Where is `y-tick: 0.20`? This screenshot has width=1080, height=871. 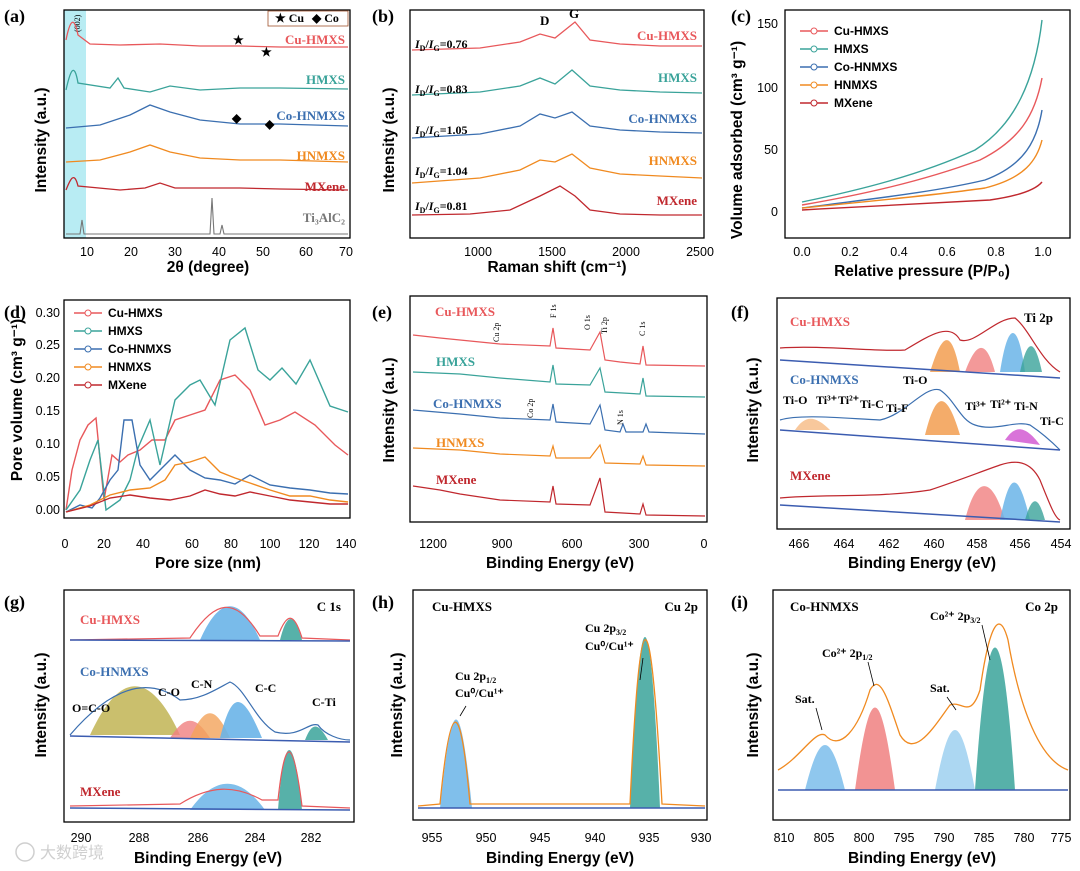
y-tick: 0.20 is located at coordinates (48, 378).